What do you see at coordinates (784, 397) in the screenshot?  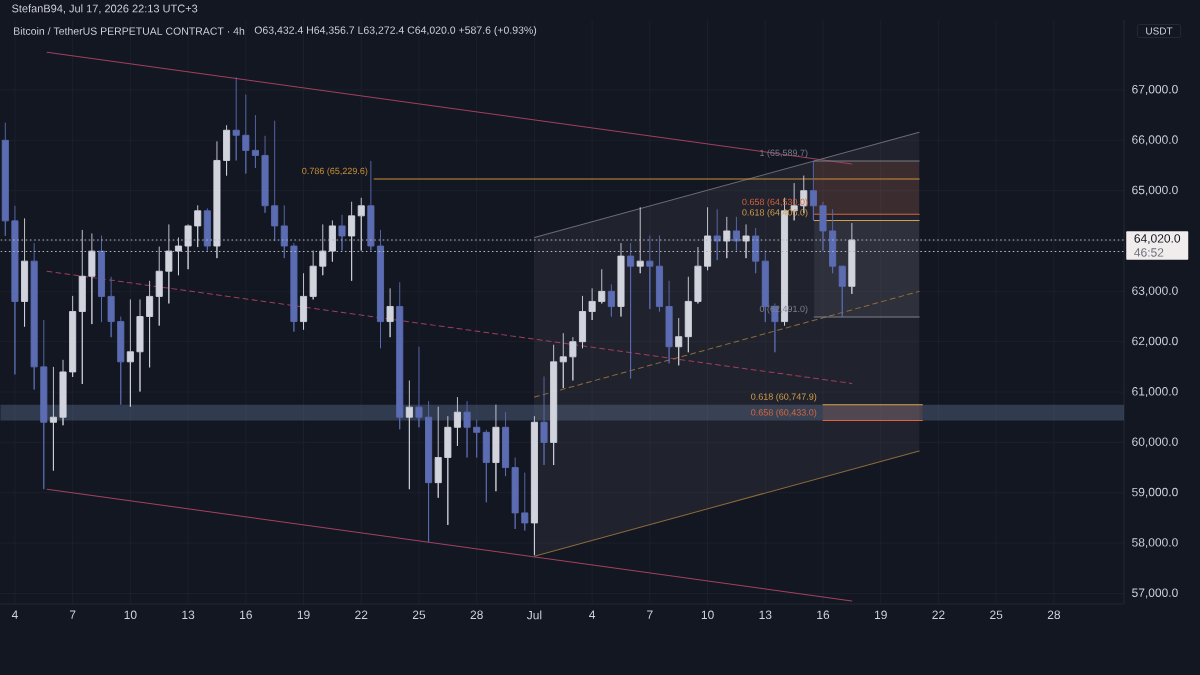 I see `series-label: 0.618 (60,747.9)` at bounding box center [784, 397].